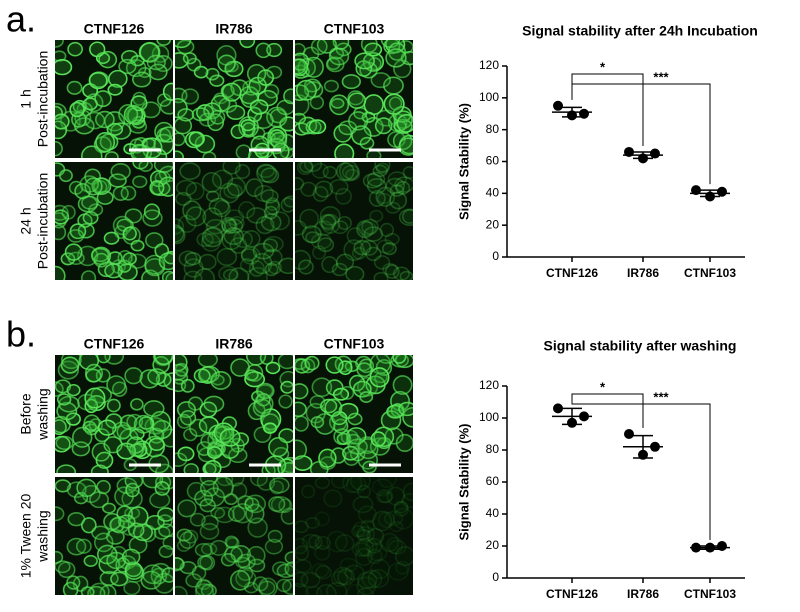 This screenshot has width=800, height=612. What do you see at coordinates (26, 220) in the screenshot?
I see `row-label: 24 h` at bounding box center [26, 220].